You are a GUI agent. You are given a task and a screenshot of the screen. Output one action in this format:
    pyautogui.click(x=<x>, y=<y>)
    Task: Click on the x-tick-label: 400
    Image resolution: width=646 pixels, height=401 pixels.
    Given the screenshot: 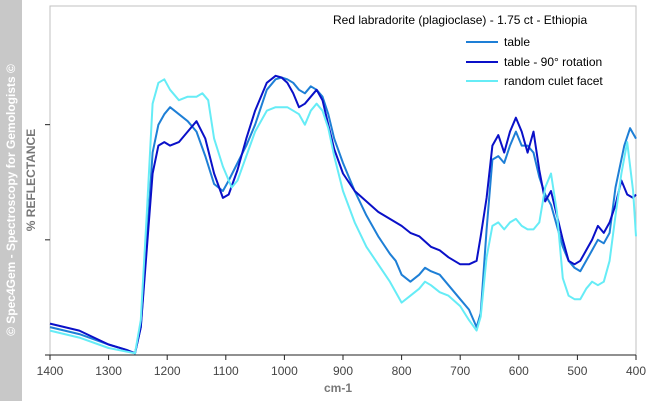 What is the action you would take?
    pyautogui.click(x=636, y=371)
    